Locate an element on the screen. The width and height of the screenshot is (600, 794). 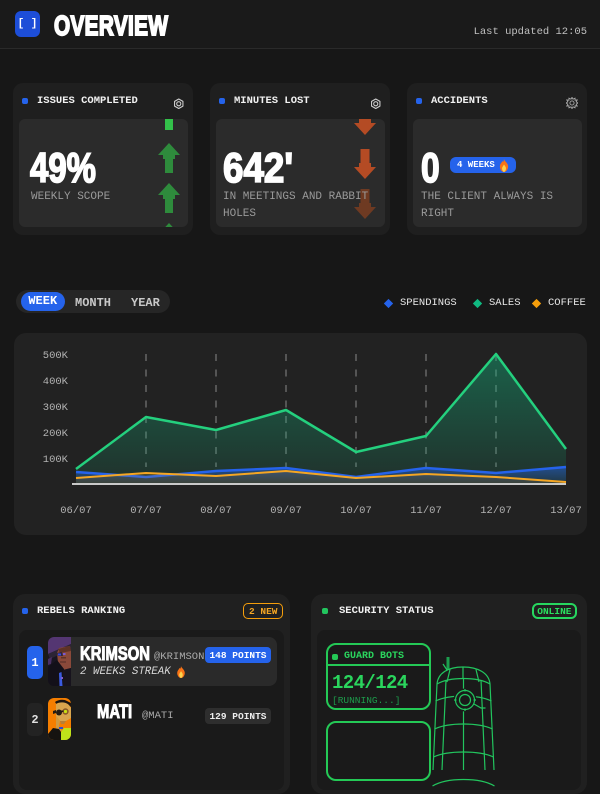
svg-text: 100K is located at coordinates (56, 460).